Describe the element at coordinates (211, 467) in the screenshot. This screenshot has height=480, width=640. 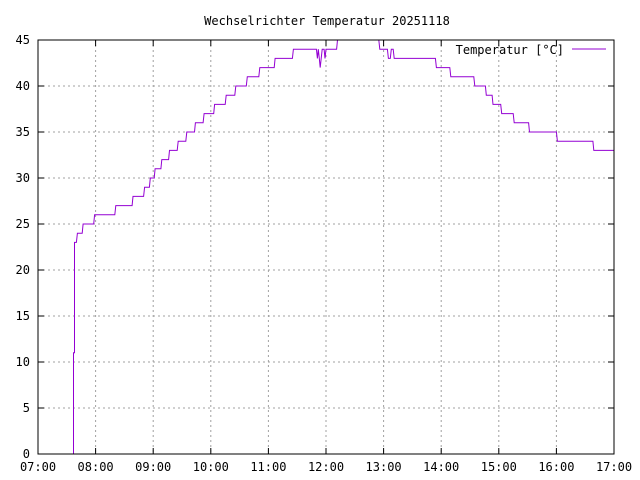
I see `x-tick-label: 10:00` at that location.